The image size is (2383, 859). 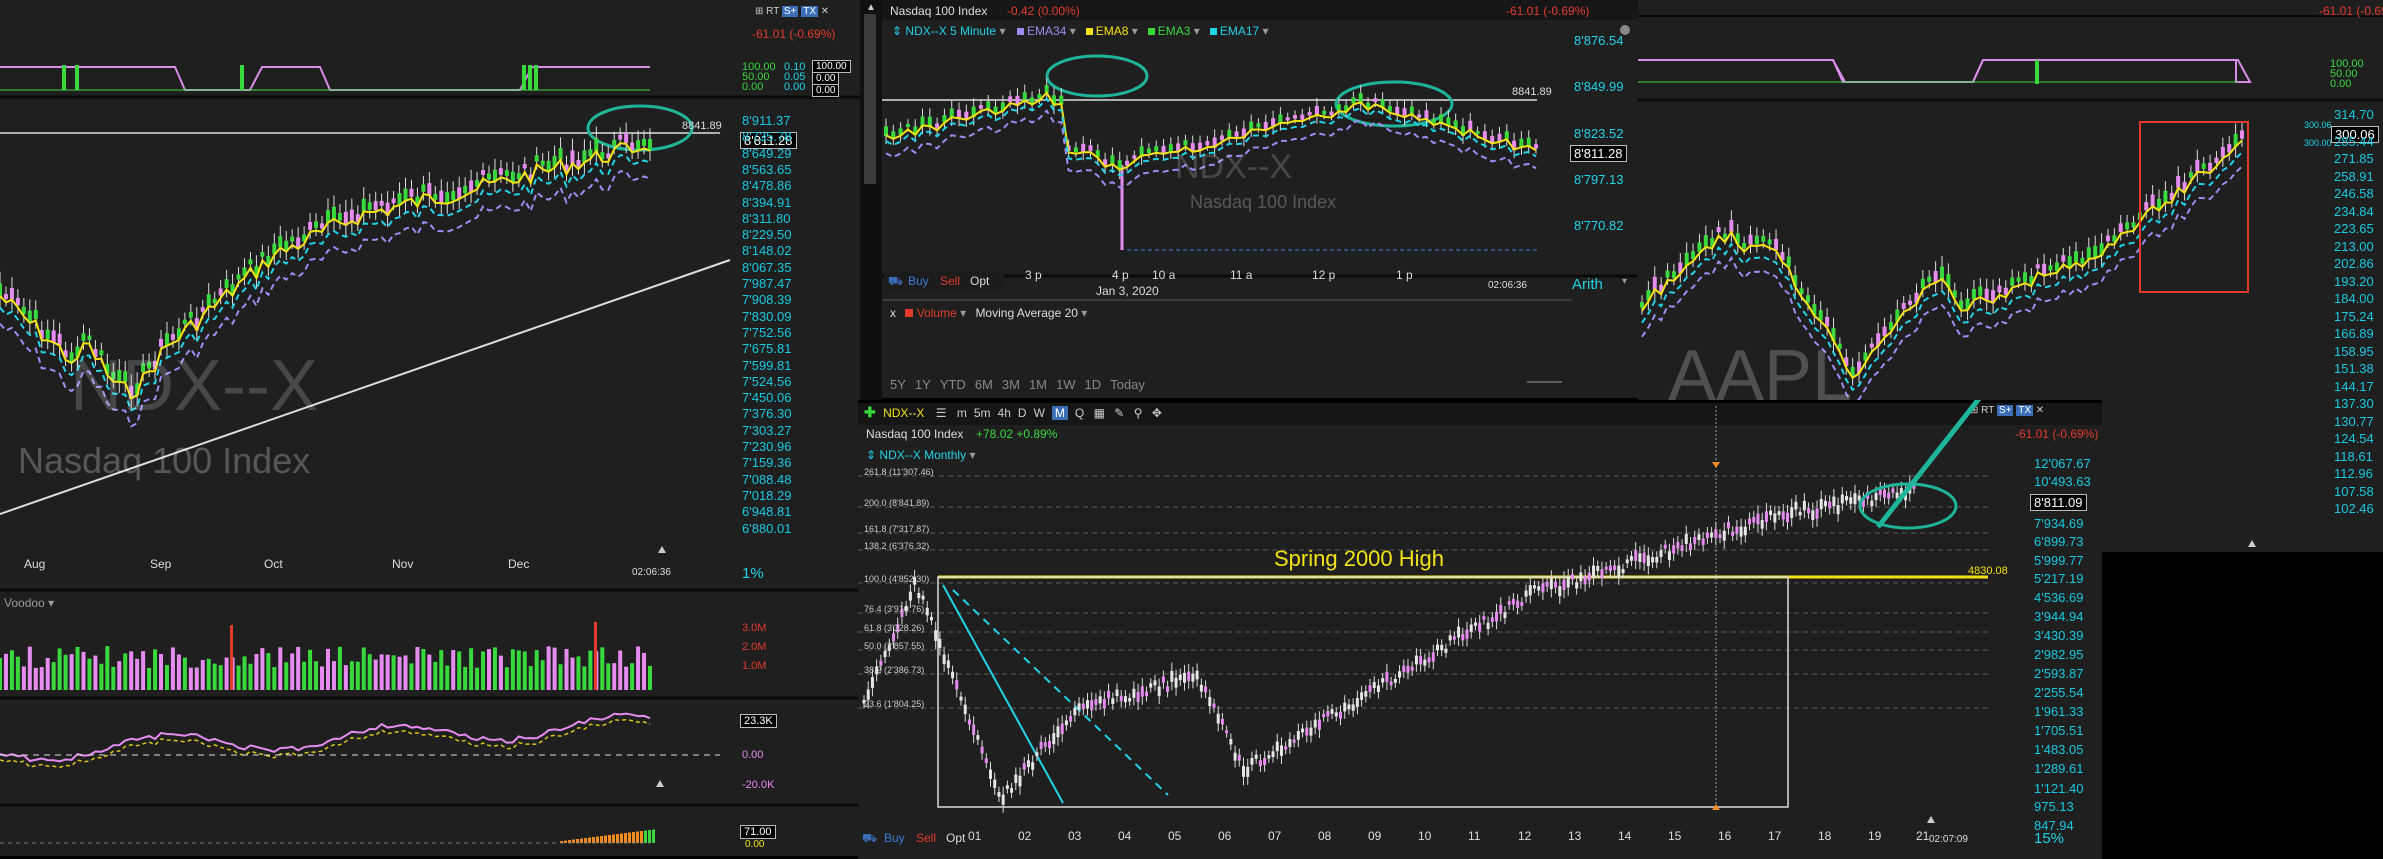 What do you see at coordinates (1039, 413) in the screenshot?
I see `period-button: W` at bounding box center [1039, 413].